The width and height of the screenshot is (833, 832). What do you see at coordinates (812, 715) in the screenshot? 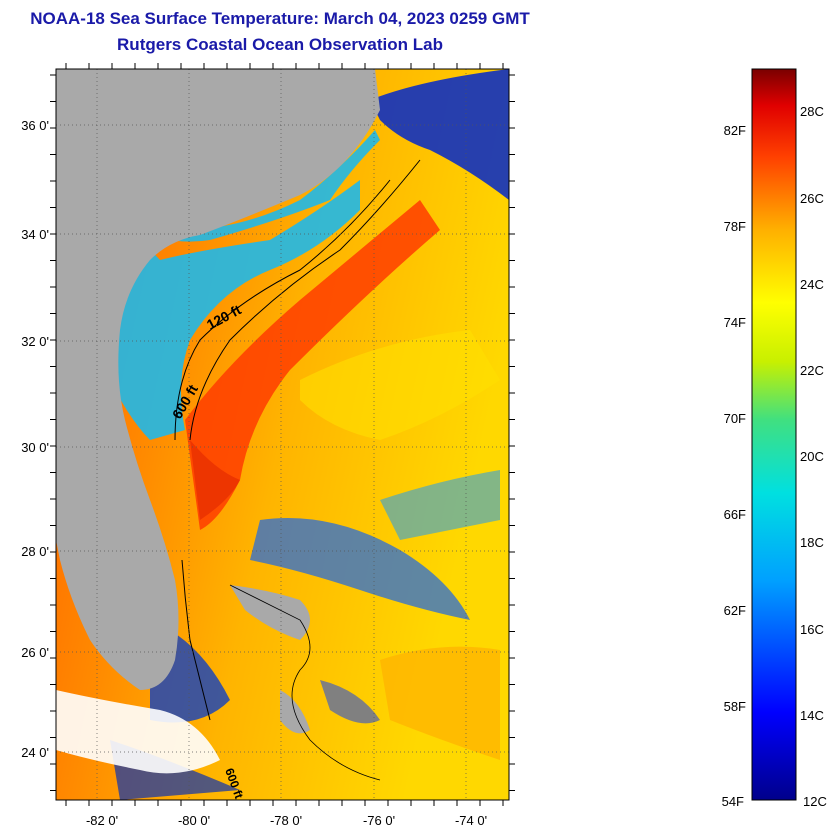
I see `colorbar-c-label: 14C` at bounding box center [812, 715].